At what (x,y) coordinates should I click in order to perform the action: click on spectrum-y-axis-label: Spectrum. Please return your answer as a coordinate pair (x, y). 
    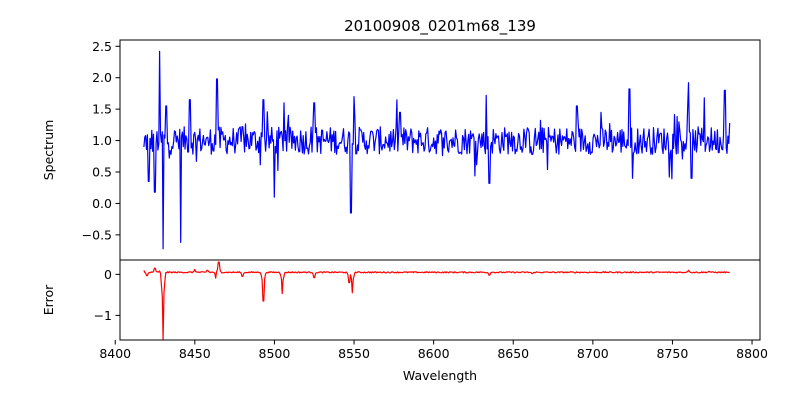
    Looking at the image, I should click on (48, 150).